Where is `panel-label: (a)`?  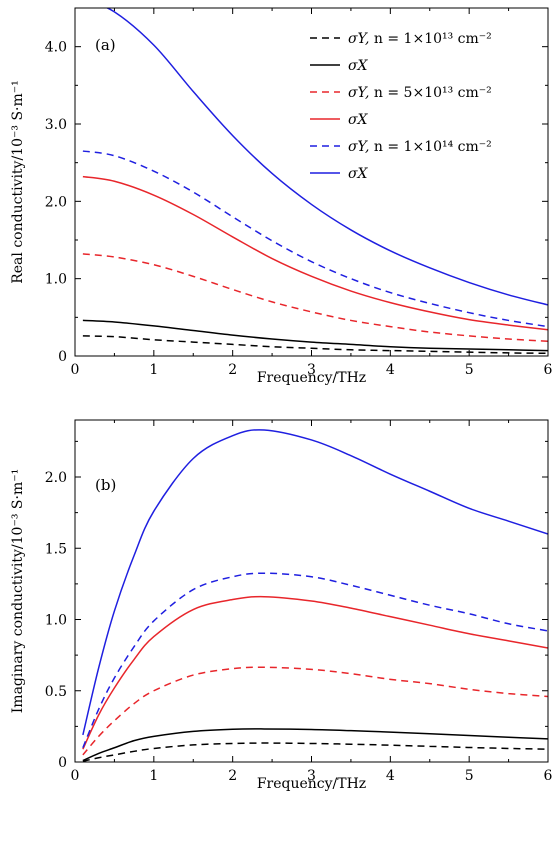 panel-label: (a) is located at coordinates (105, 45).